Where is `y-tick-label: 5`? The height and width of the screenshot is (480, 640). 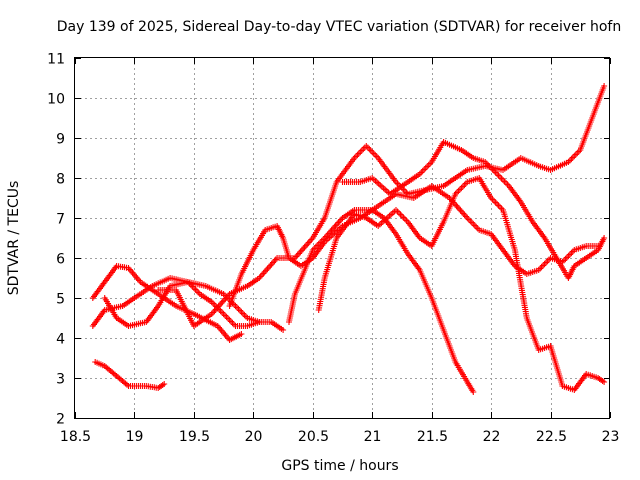 y-tick-label: 5 is located at coordinates (60, 300).